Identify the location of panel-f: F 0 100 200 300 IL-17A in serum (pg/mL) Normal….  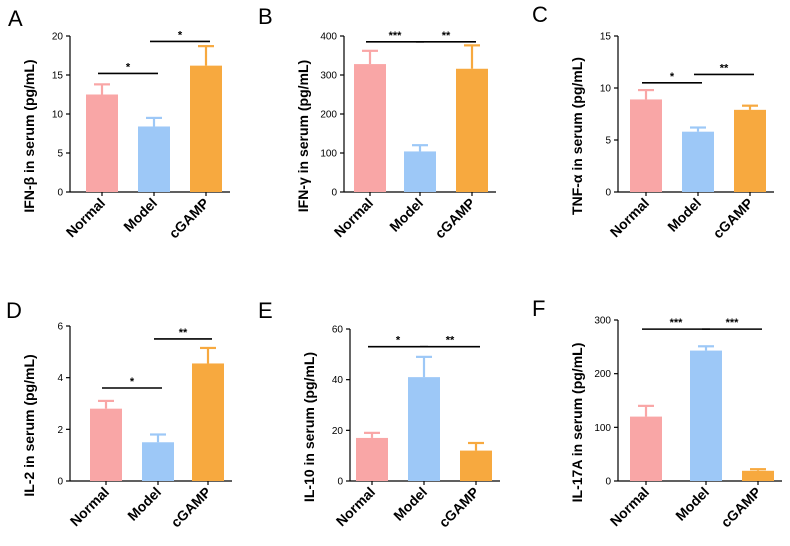
(657, 413).